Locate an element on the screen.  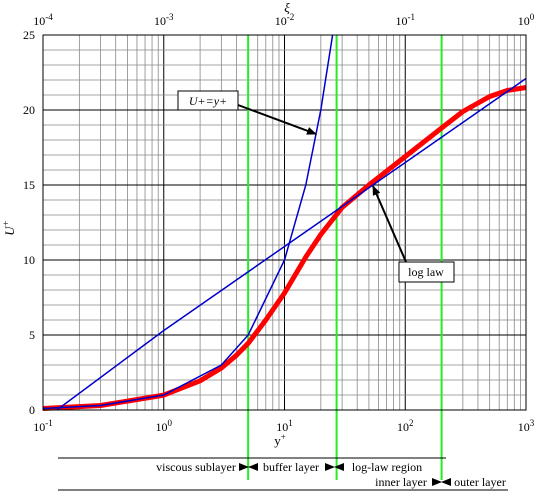
top-tick-label: 10⁻¹ is located at coordinates (406, 20).